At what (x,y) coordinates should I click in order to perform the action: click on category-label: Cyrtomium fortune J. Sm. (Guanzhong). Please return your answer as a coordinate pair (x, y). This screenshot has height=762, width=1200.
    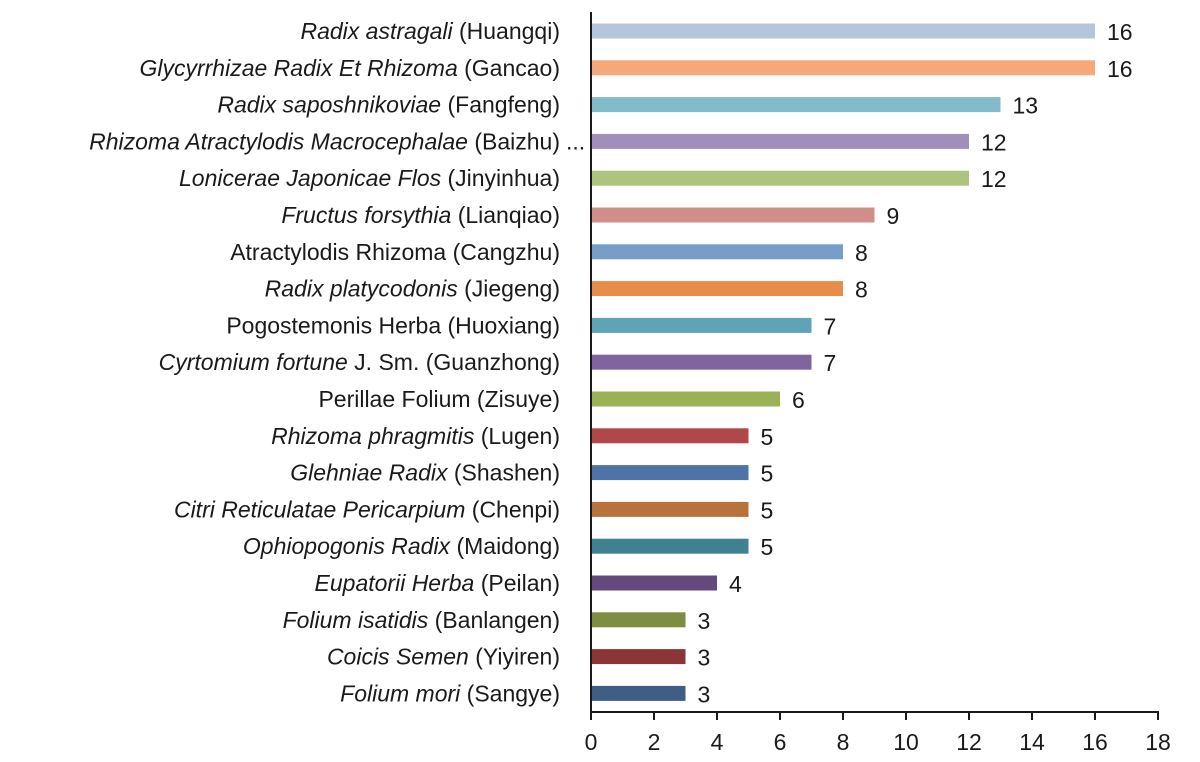
    Looking at the image, I should click on (359, 362).